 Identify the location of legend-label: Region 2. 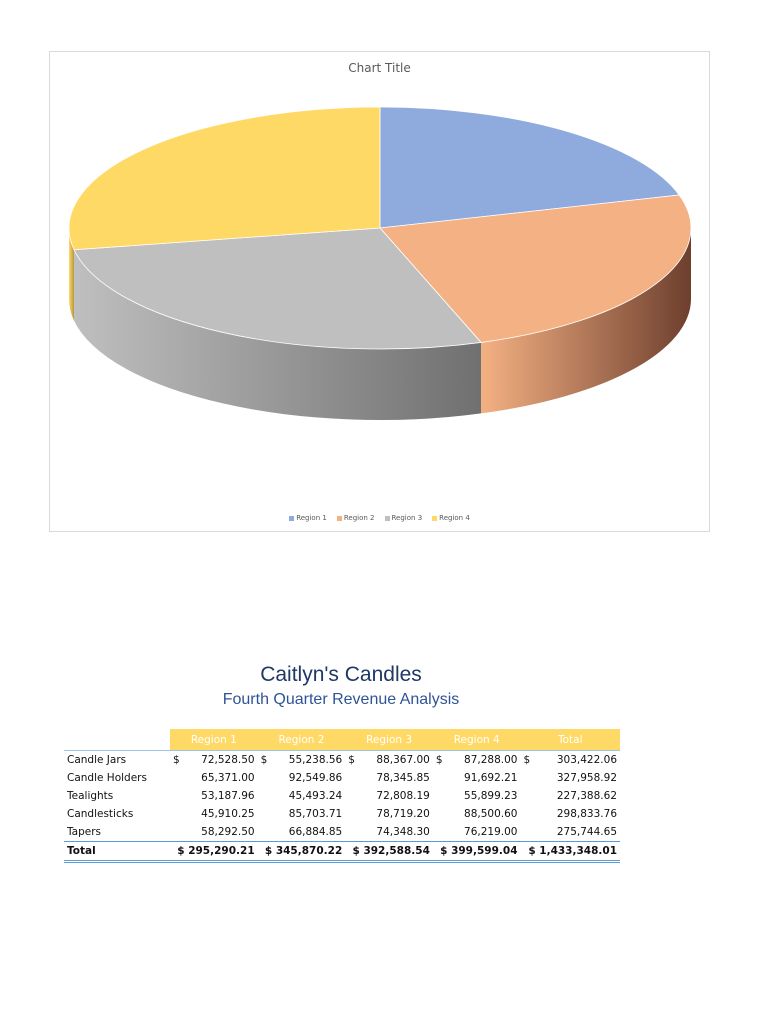
(359, 518).